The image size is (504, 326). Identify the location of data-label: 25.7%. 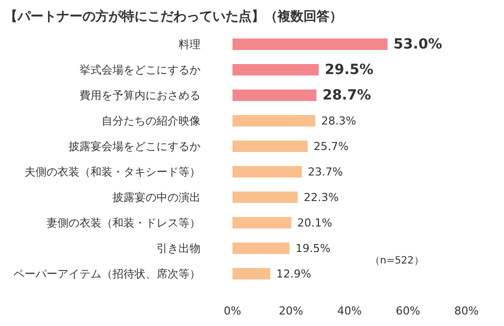
(331, 146).